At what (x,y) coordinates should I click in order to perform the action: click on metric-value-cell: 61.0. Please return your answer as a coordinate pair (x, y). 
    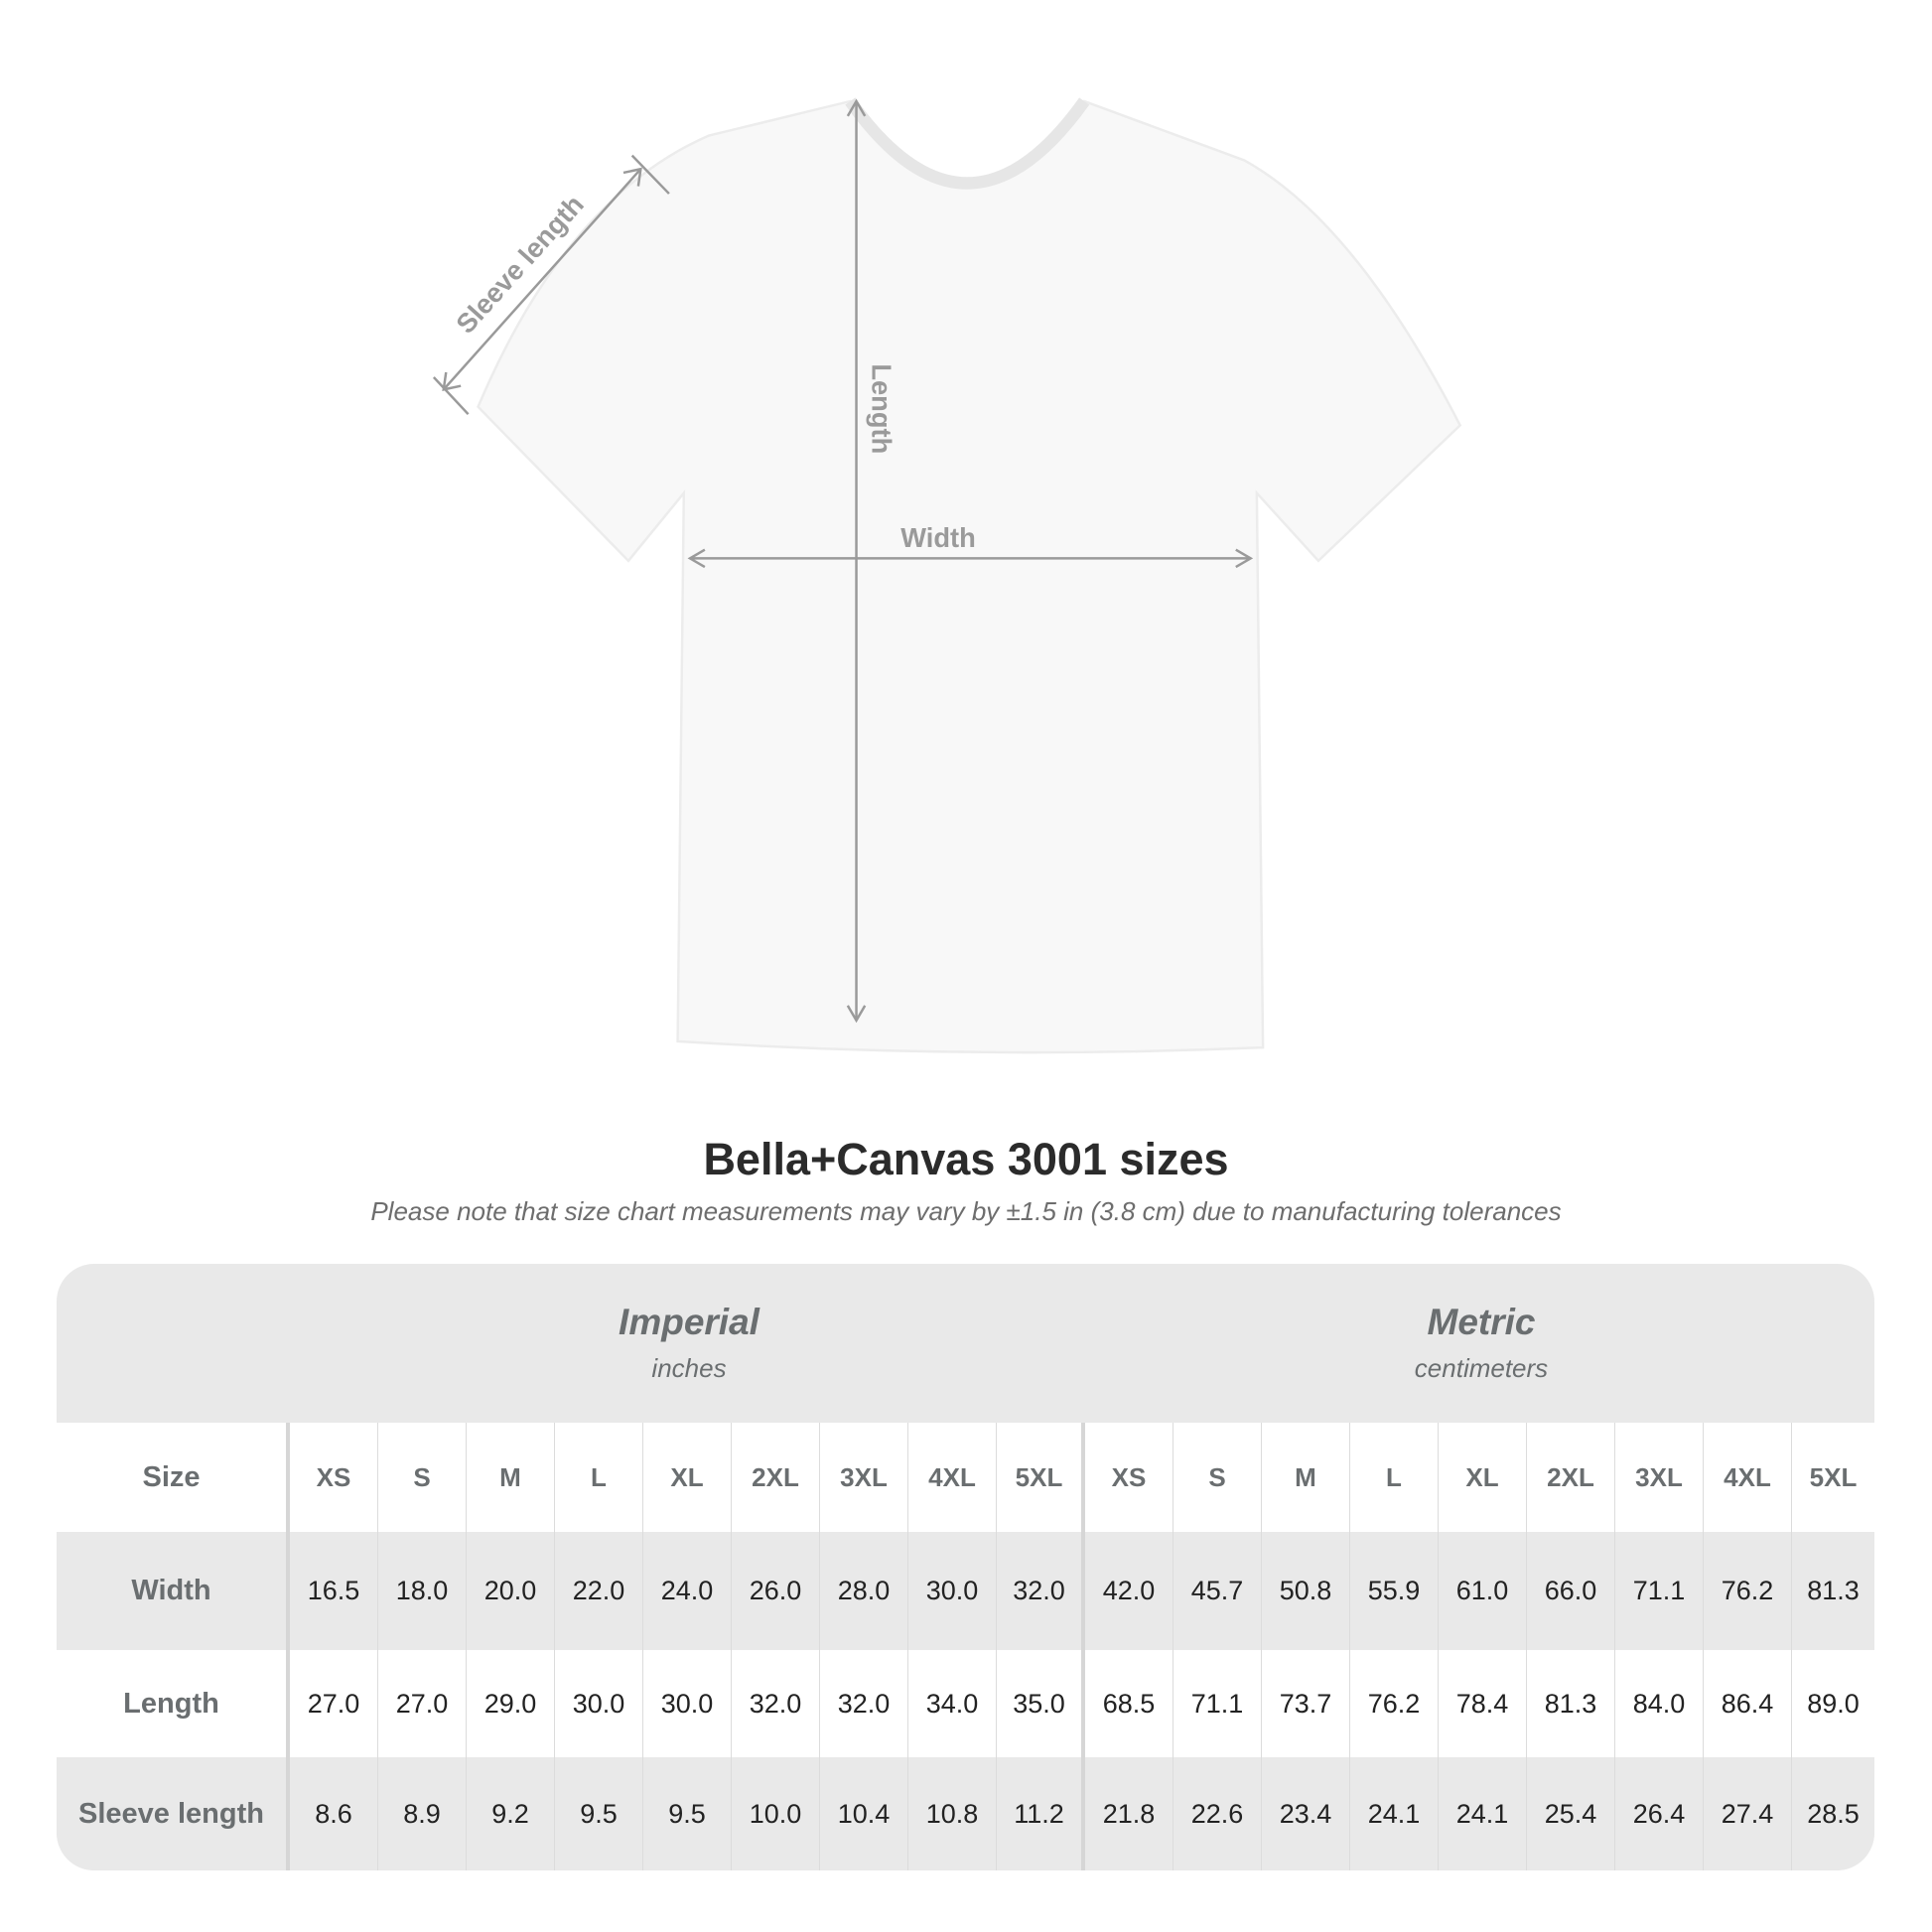
    Looking at the image, I should click on (1483, 1591).